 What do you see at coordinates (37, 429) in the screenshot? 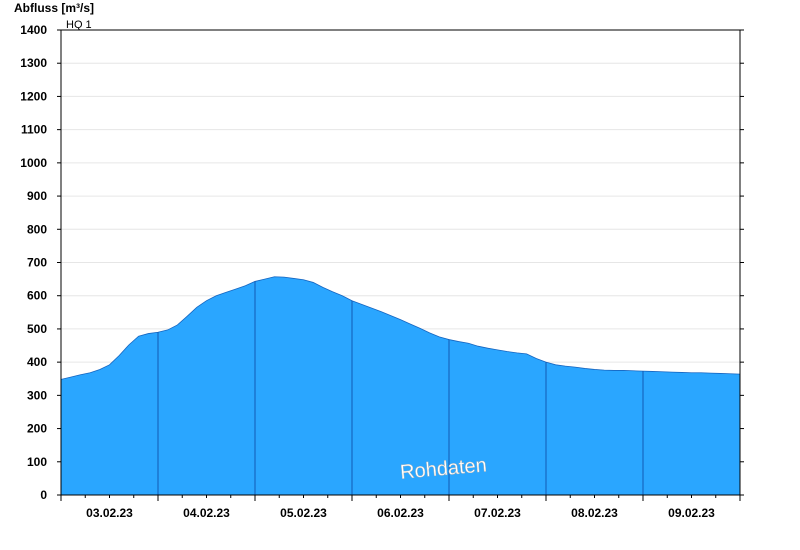
I see `y-tick-label: 200` at bounding box center [37, 429].